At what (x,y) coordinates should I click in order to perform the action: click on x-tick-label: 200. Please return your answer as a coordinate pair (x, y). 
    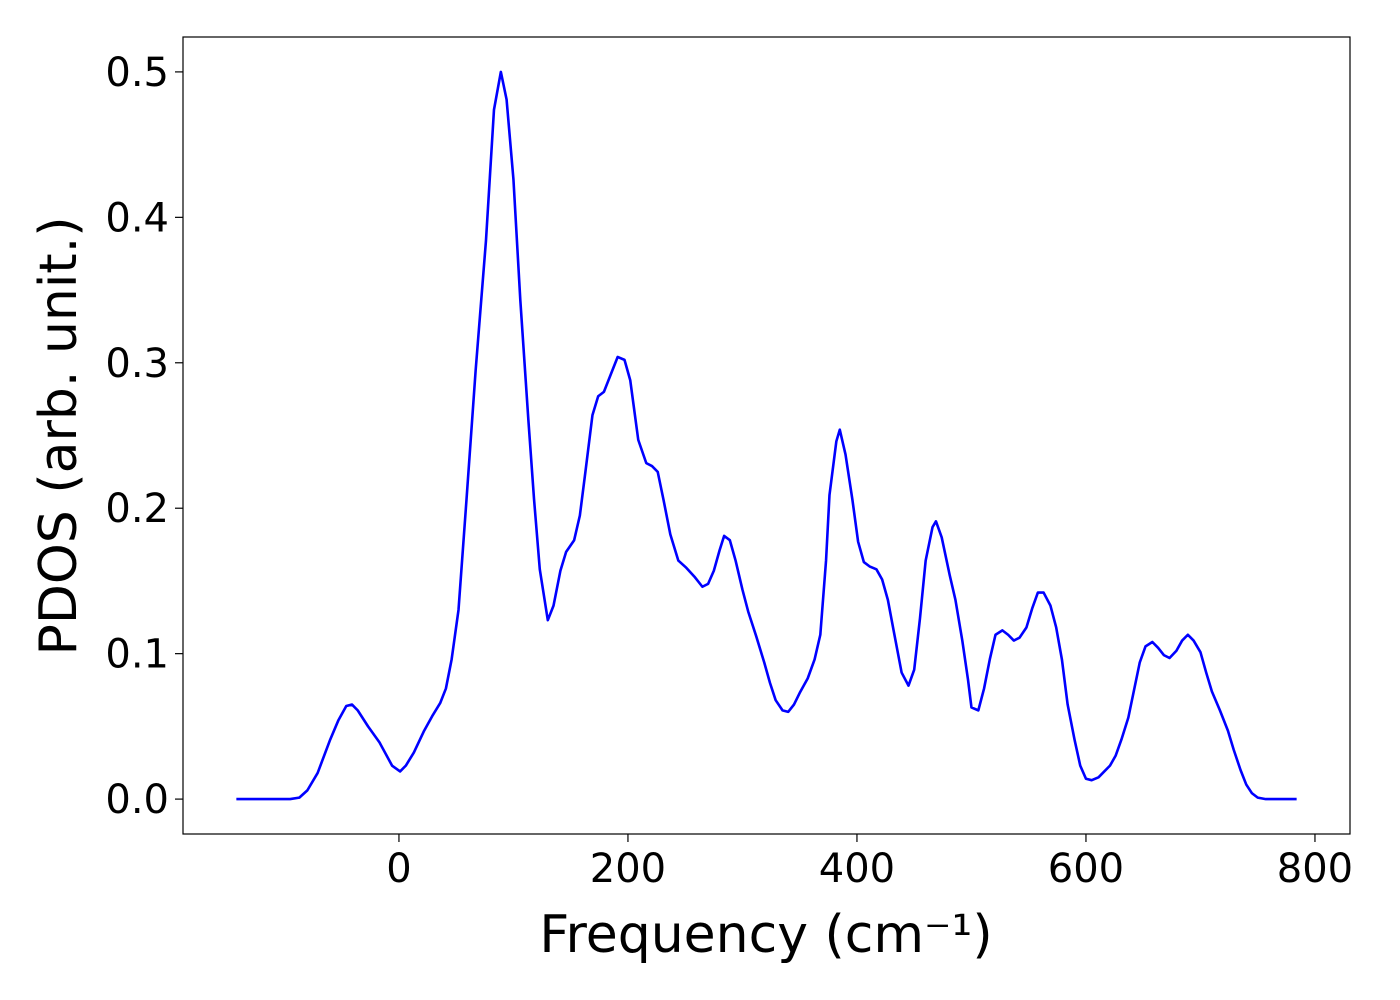
    Looking at the image, I should click on (628, 869).